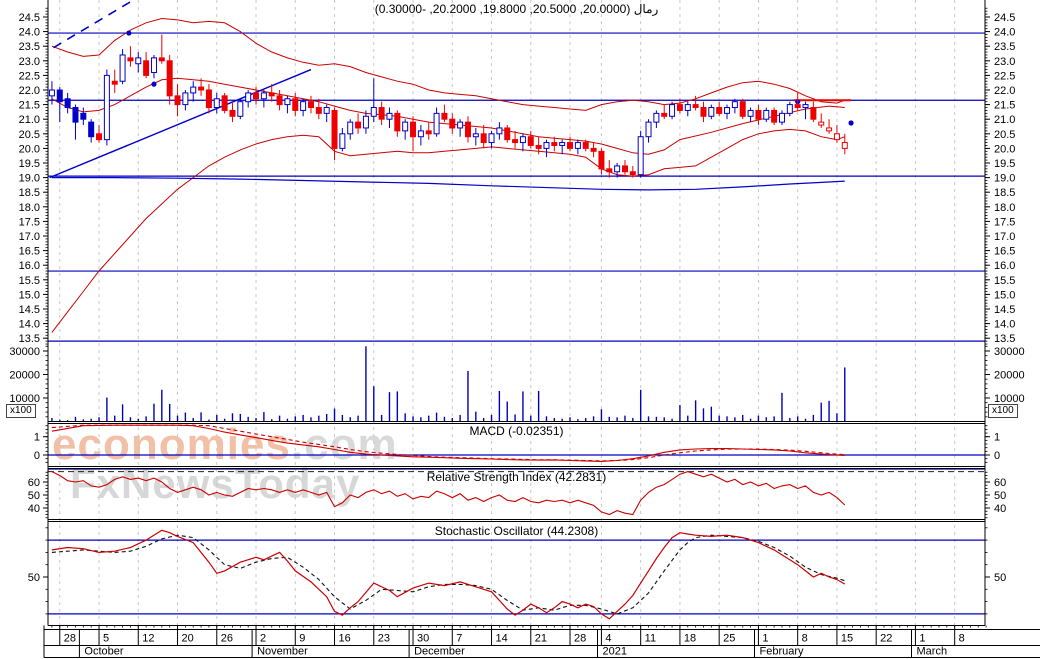  Describe the element at coordinates (384, 639) in the screenshot. I see `svg-text: 23` at that location.